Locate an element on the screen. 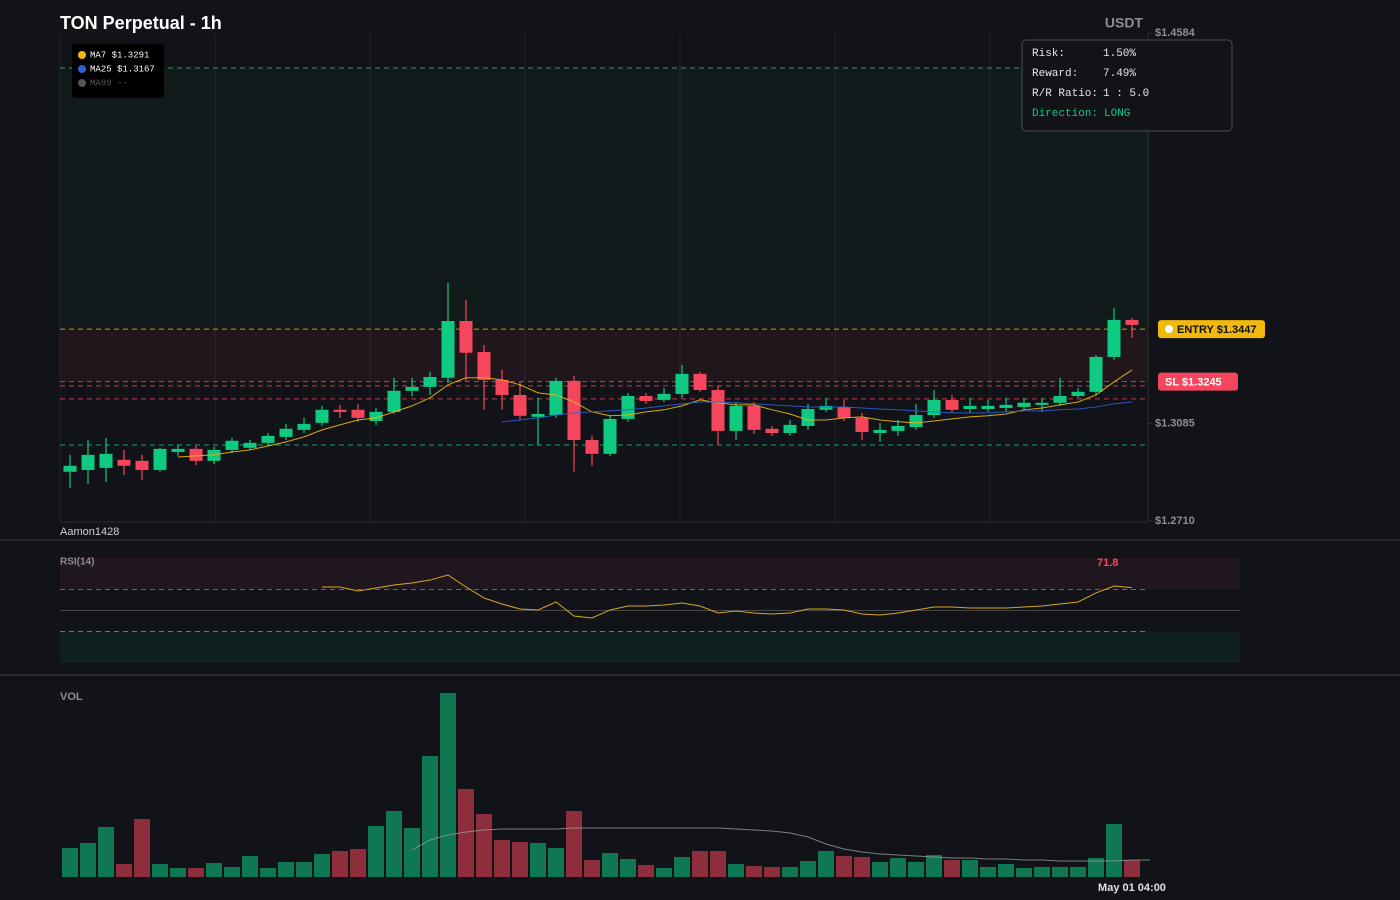 The image size is (1400, 900). info-label: R/R Ratio: is located at coordinates (1065, 94).